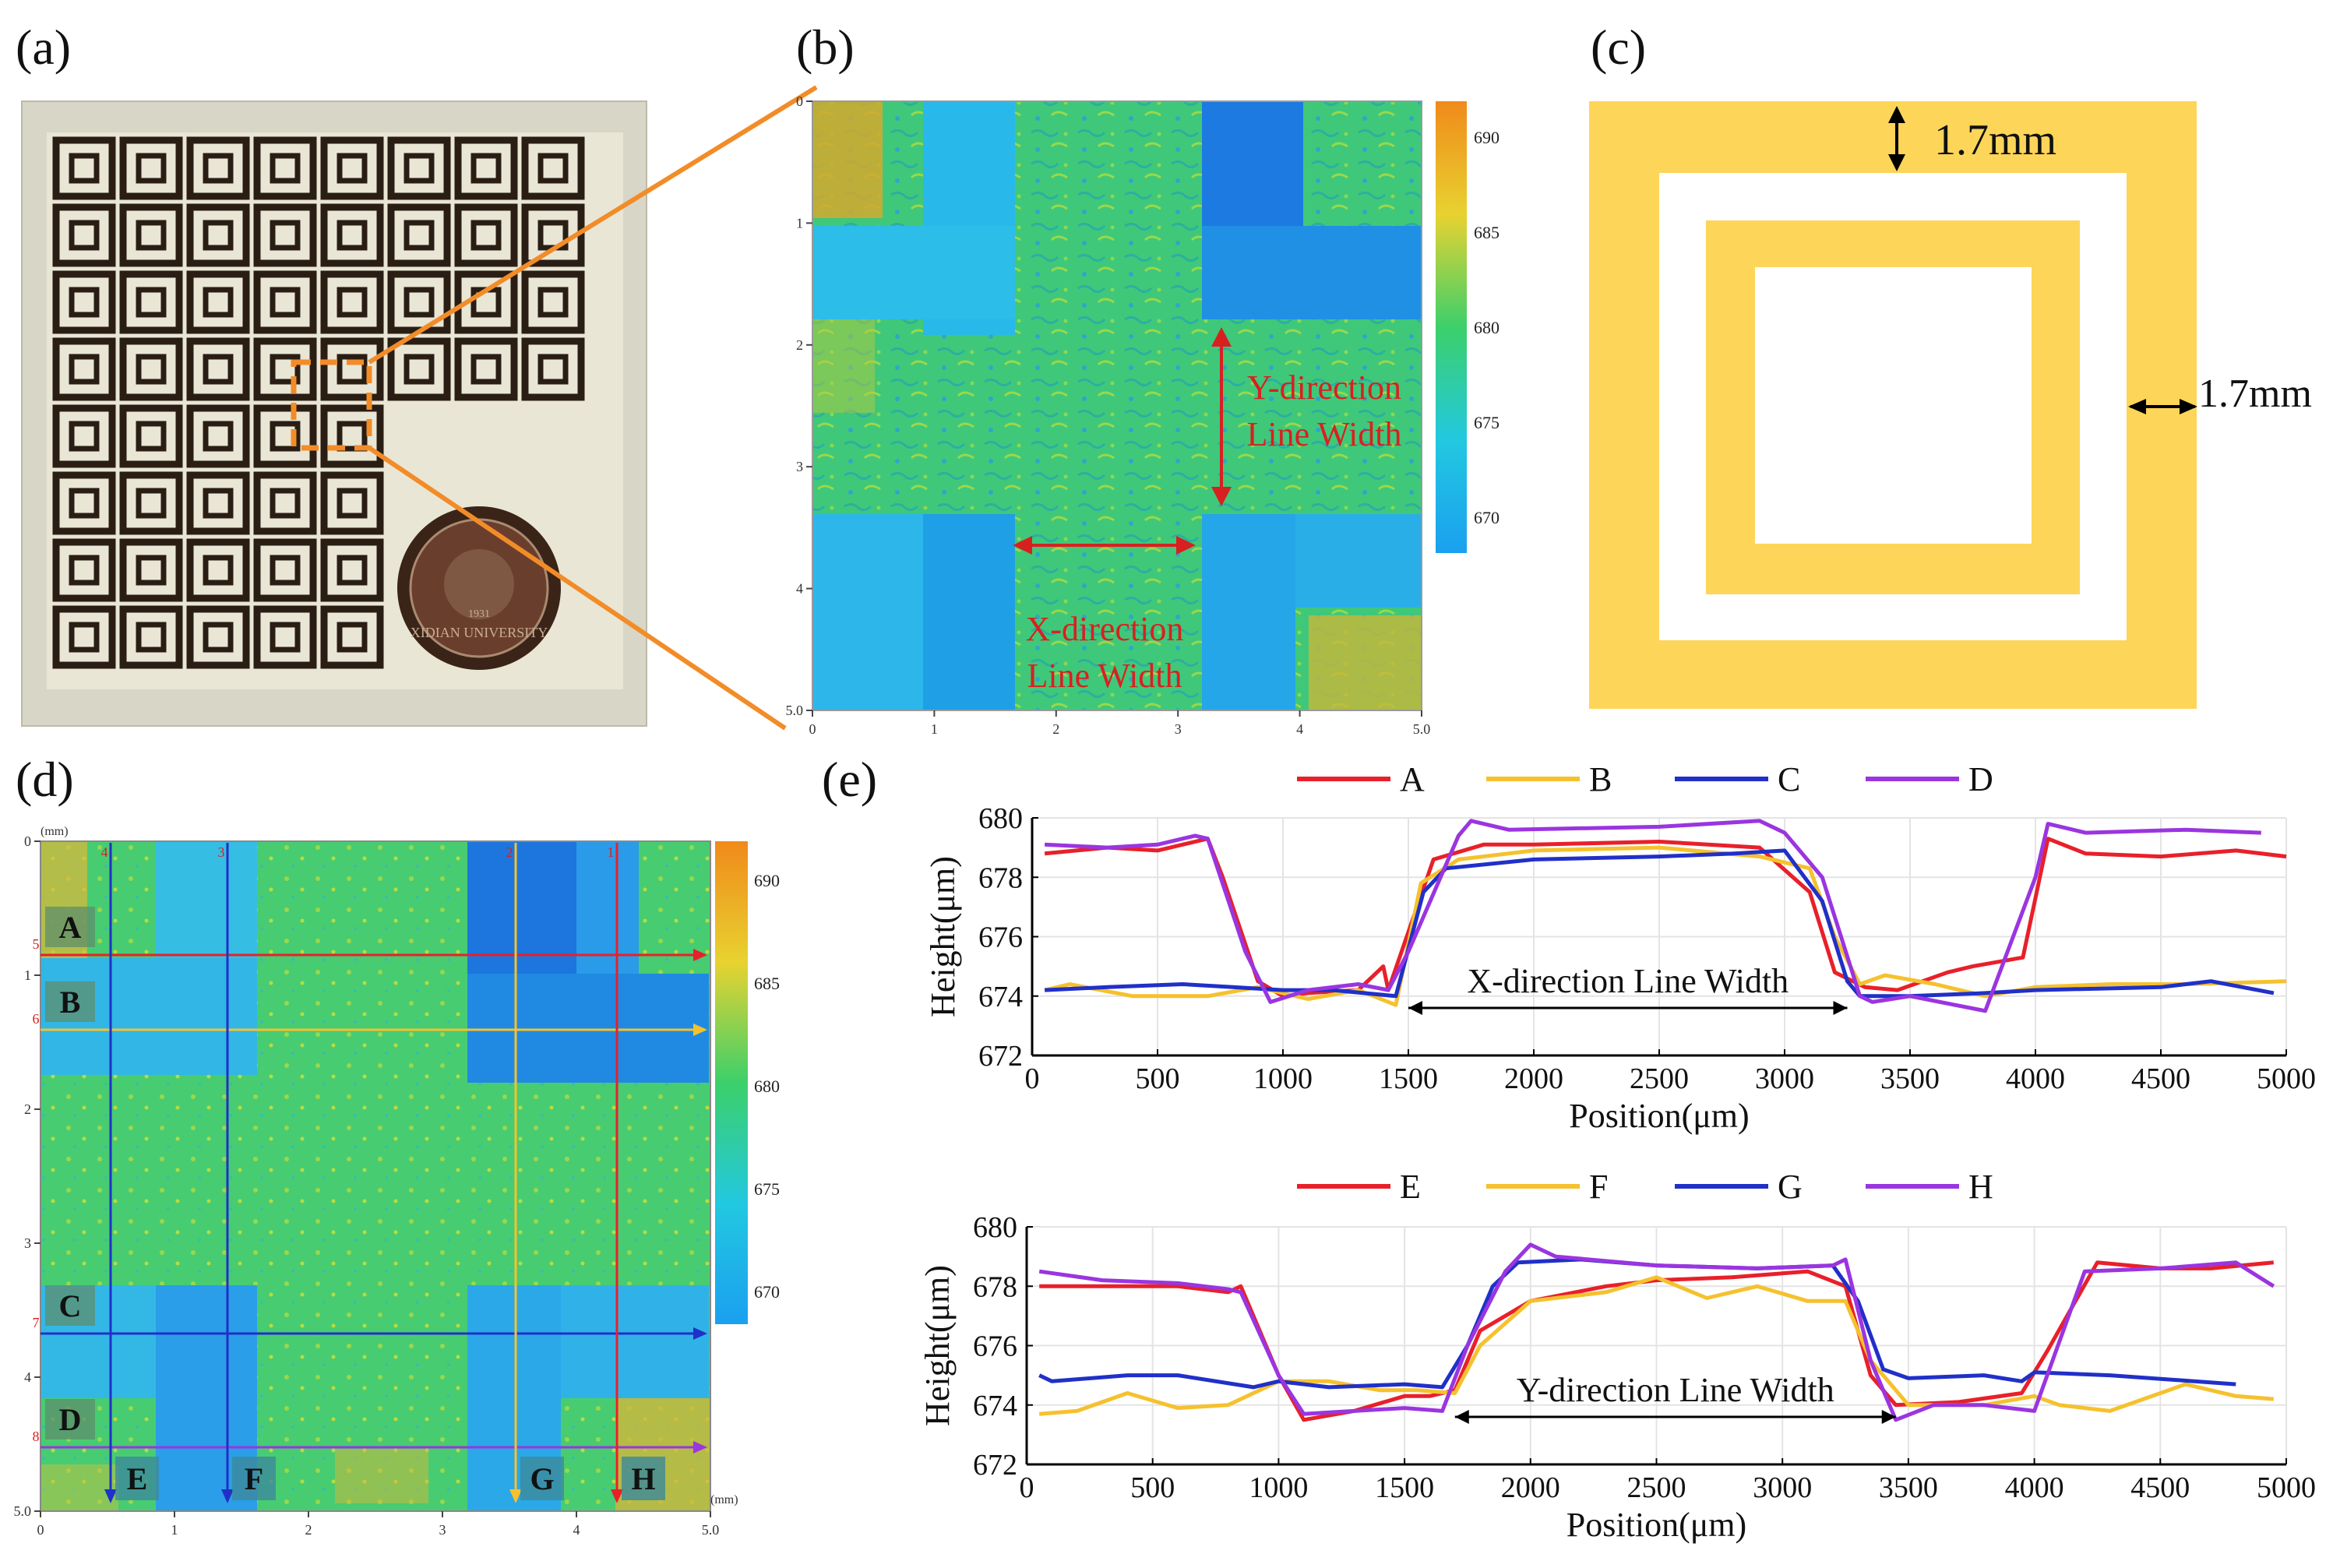 The width and height of the screenshot is (2333, 1568). Describe the element at coordinates (767, 984) in the screenshot. I see `colorbar-tick: 685` at that location.